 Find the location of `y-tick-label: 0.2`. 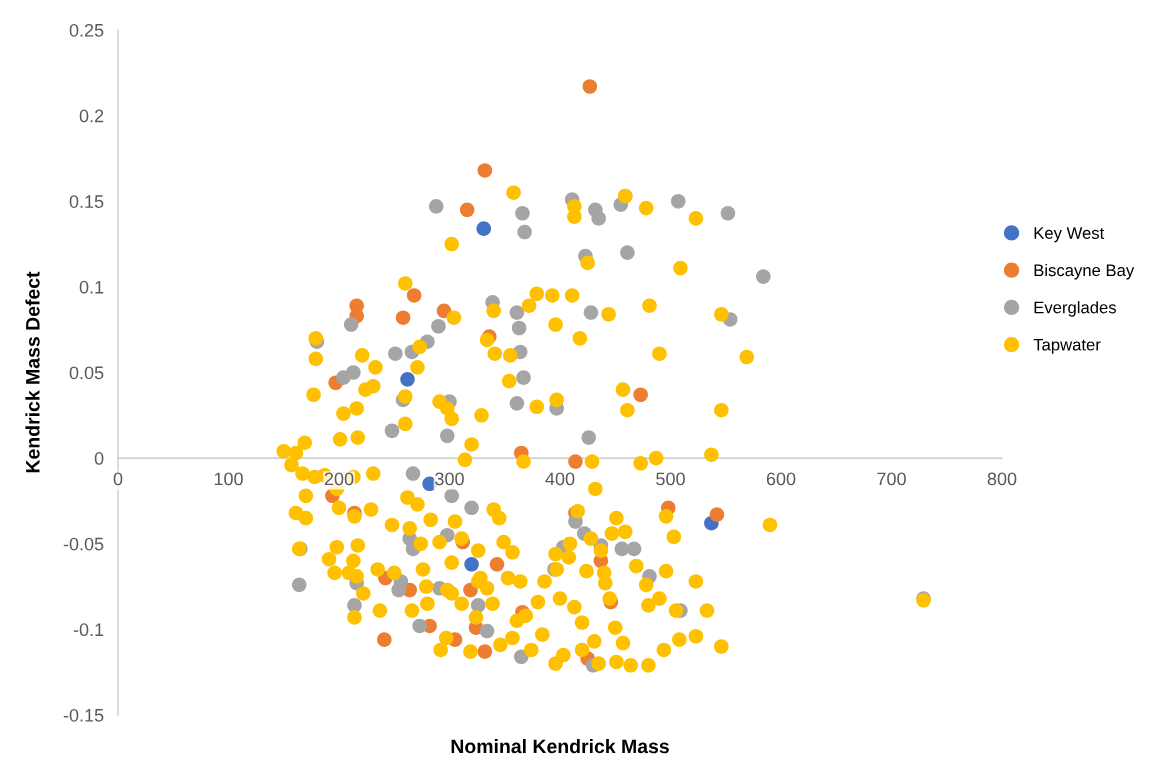

y-tick-label: 0.2 is located at coordinates (91, 116).